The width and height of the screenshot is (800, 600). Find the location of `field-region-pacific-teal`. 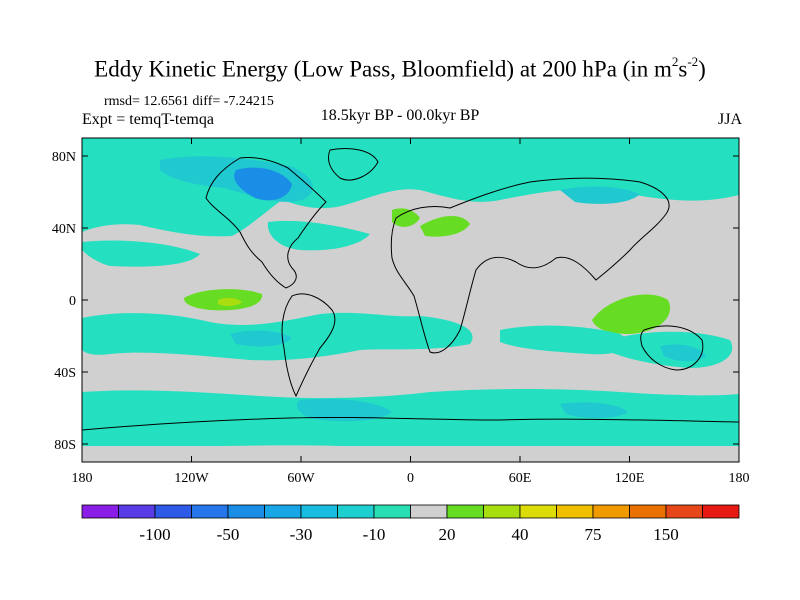

field-region-pacific-teal is located at coordinates (141, 253).